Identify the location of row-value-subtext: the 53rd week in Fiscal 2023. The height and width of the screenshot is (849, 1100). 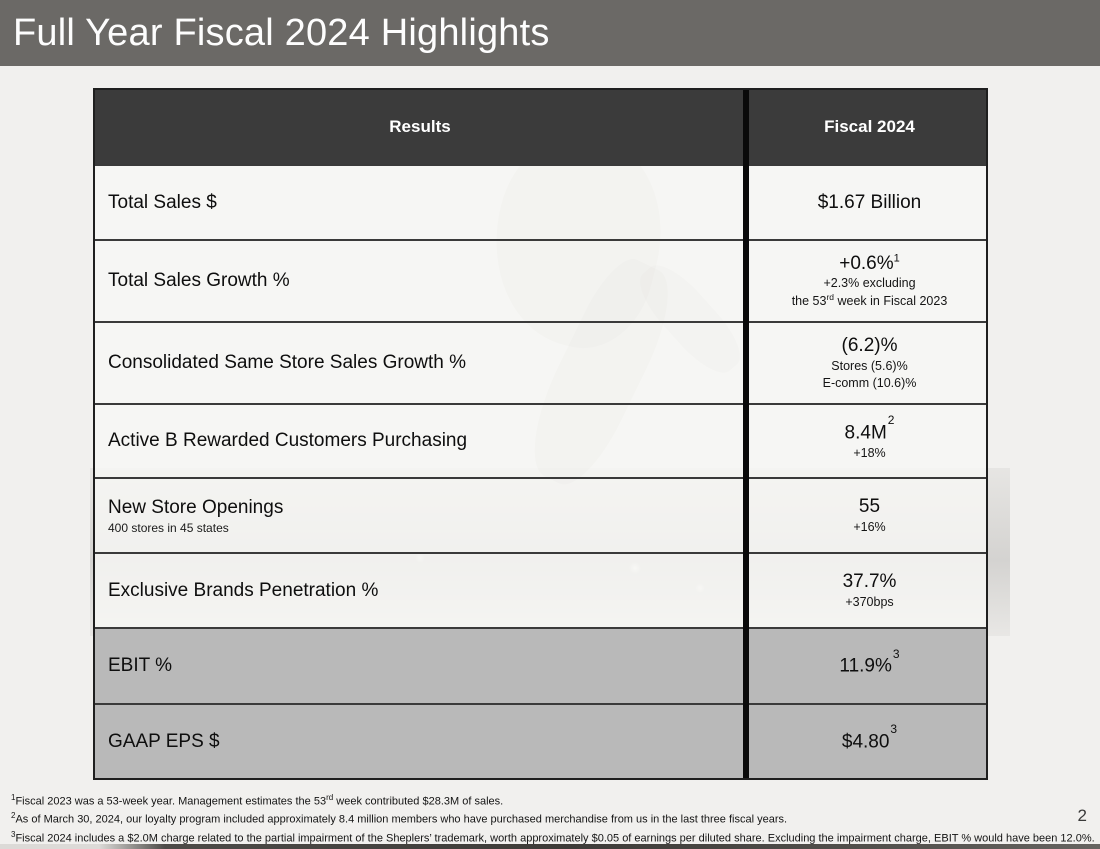
(869, 300).